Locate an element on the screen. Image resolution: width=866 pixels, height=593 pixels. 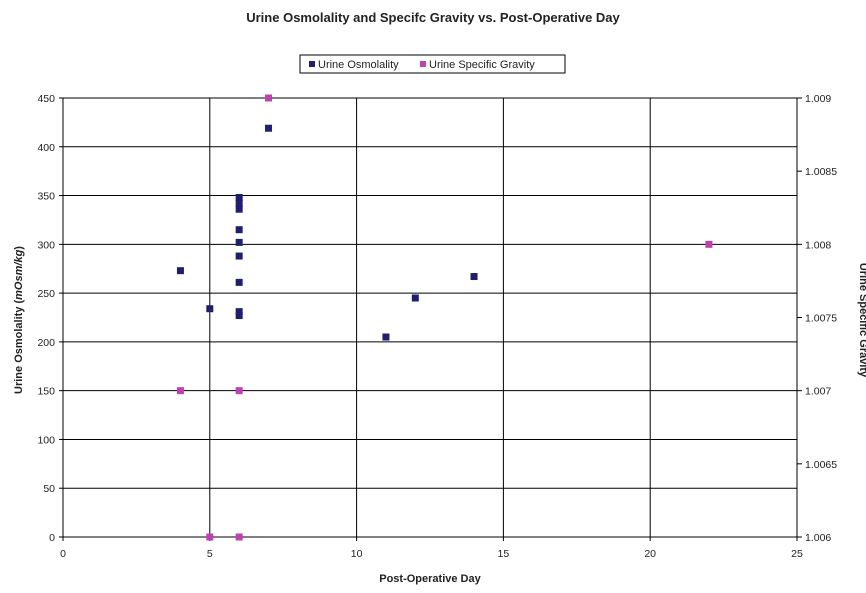
x-tick-label: 0 is located at coordinates (63, 554).